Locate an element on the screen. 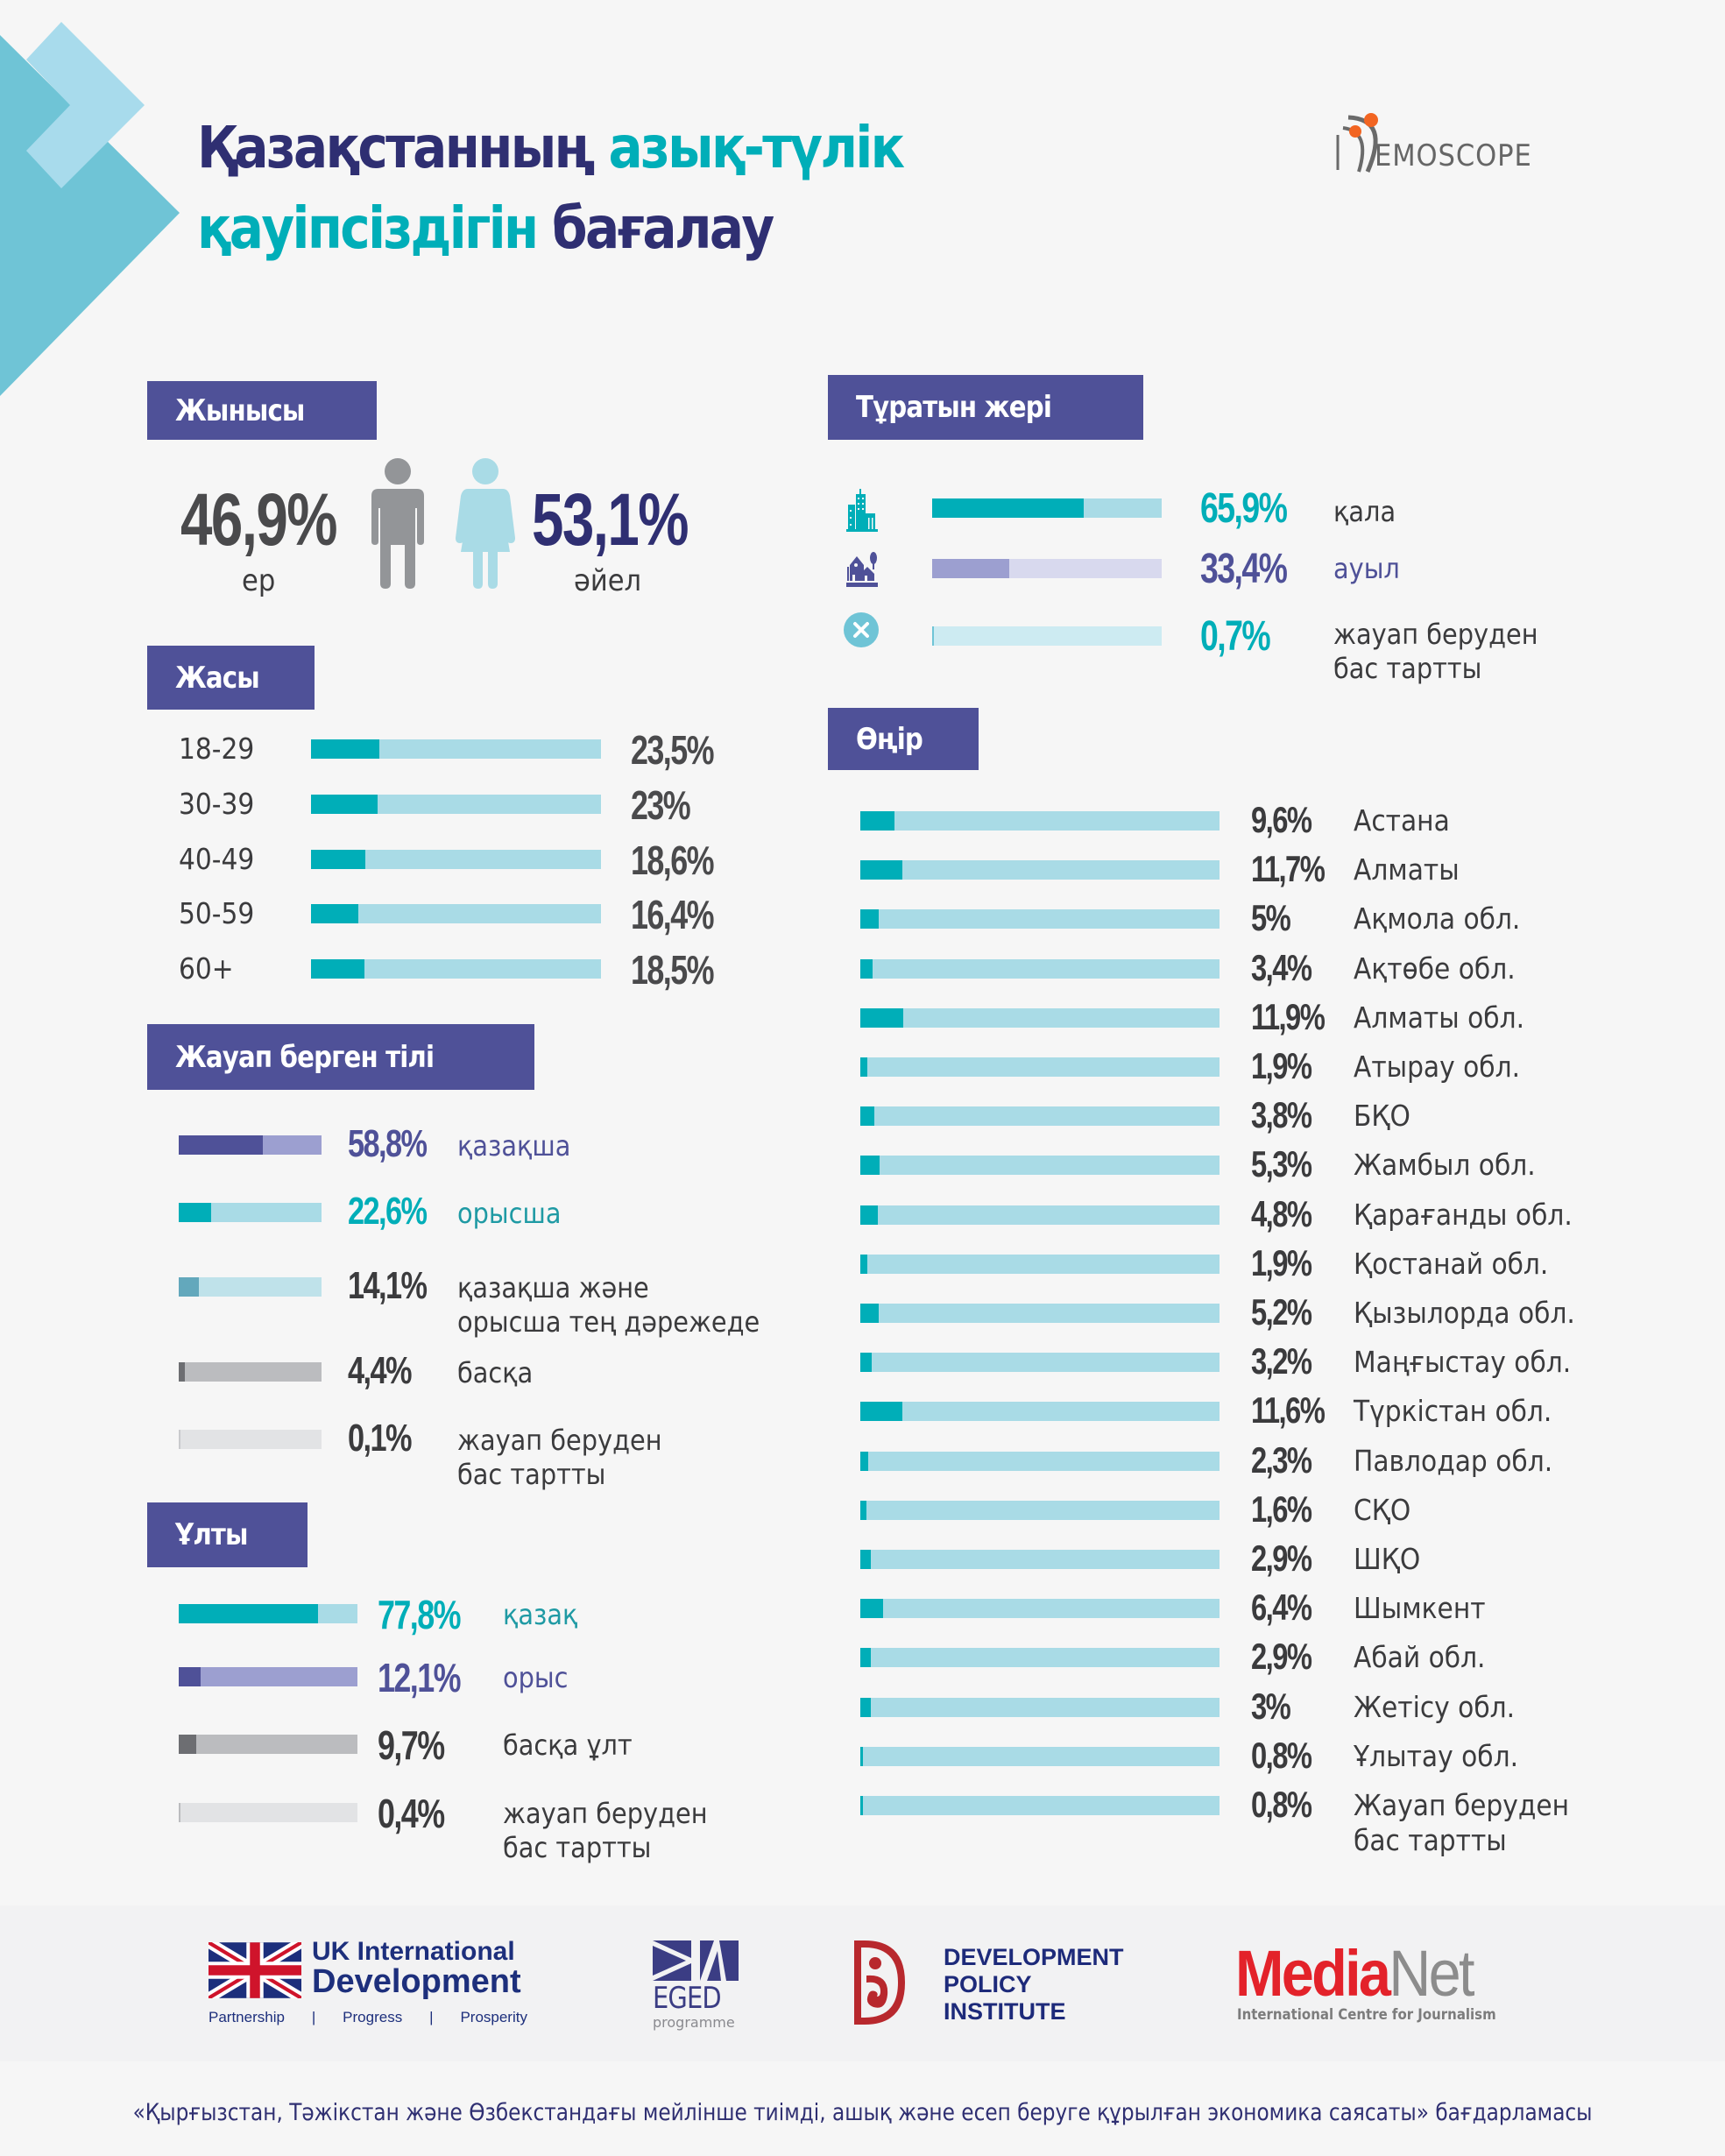  label-line: бас тартты is located at coordinates (1408, 669).